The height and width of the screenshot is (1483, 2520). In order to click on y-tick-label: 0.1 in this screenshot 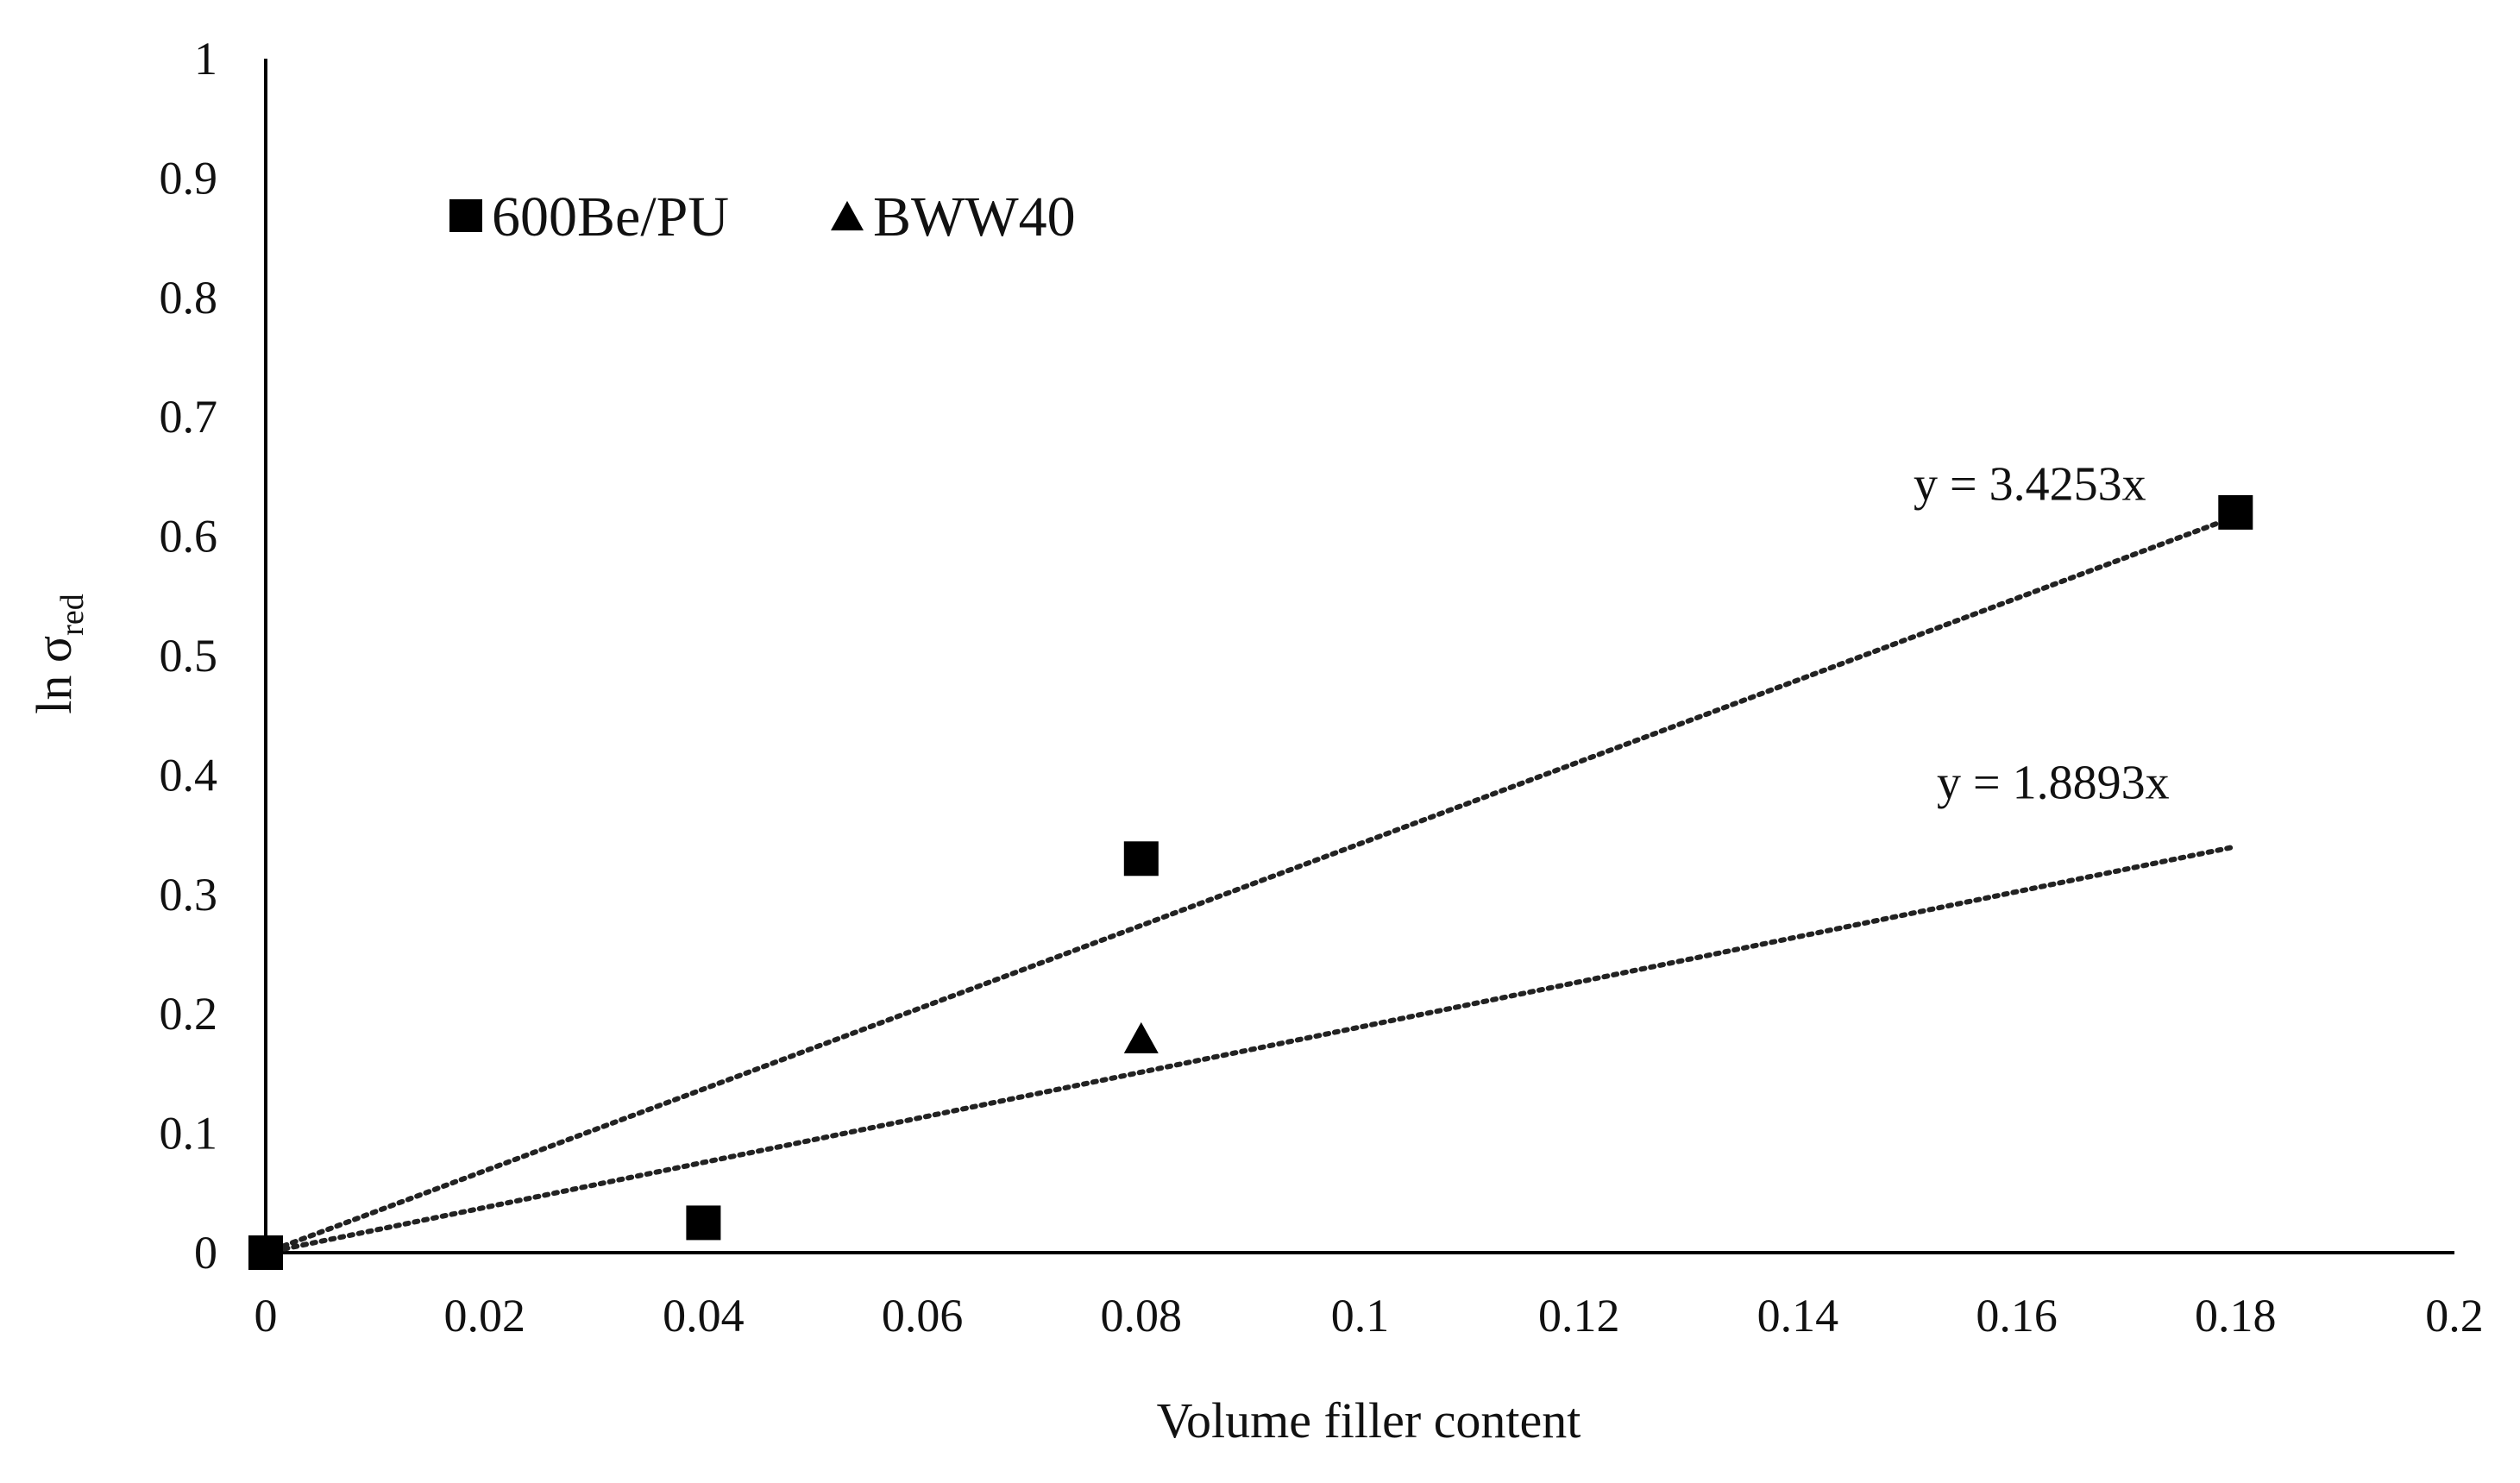, I will do `click(189, 1133)`.